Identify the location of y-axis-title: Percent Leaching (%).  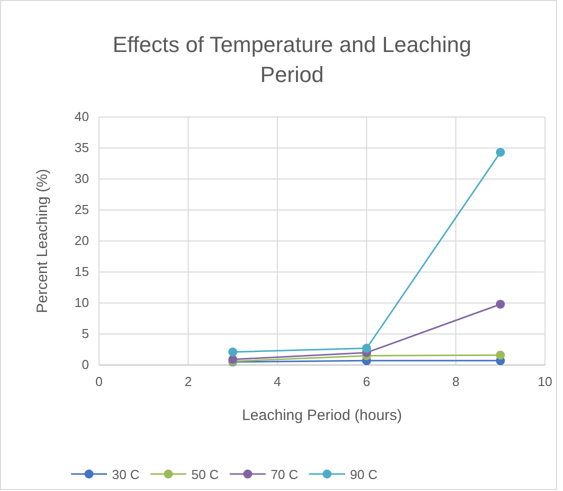
(42, 241).